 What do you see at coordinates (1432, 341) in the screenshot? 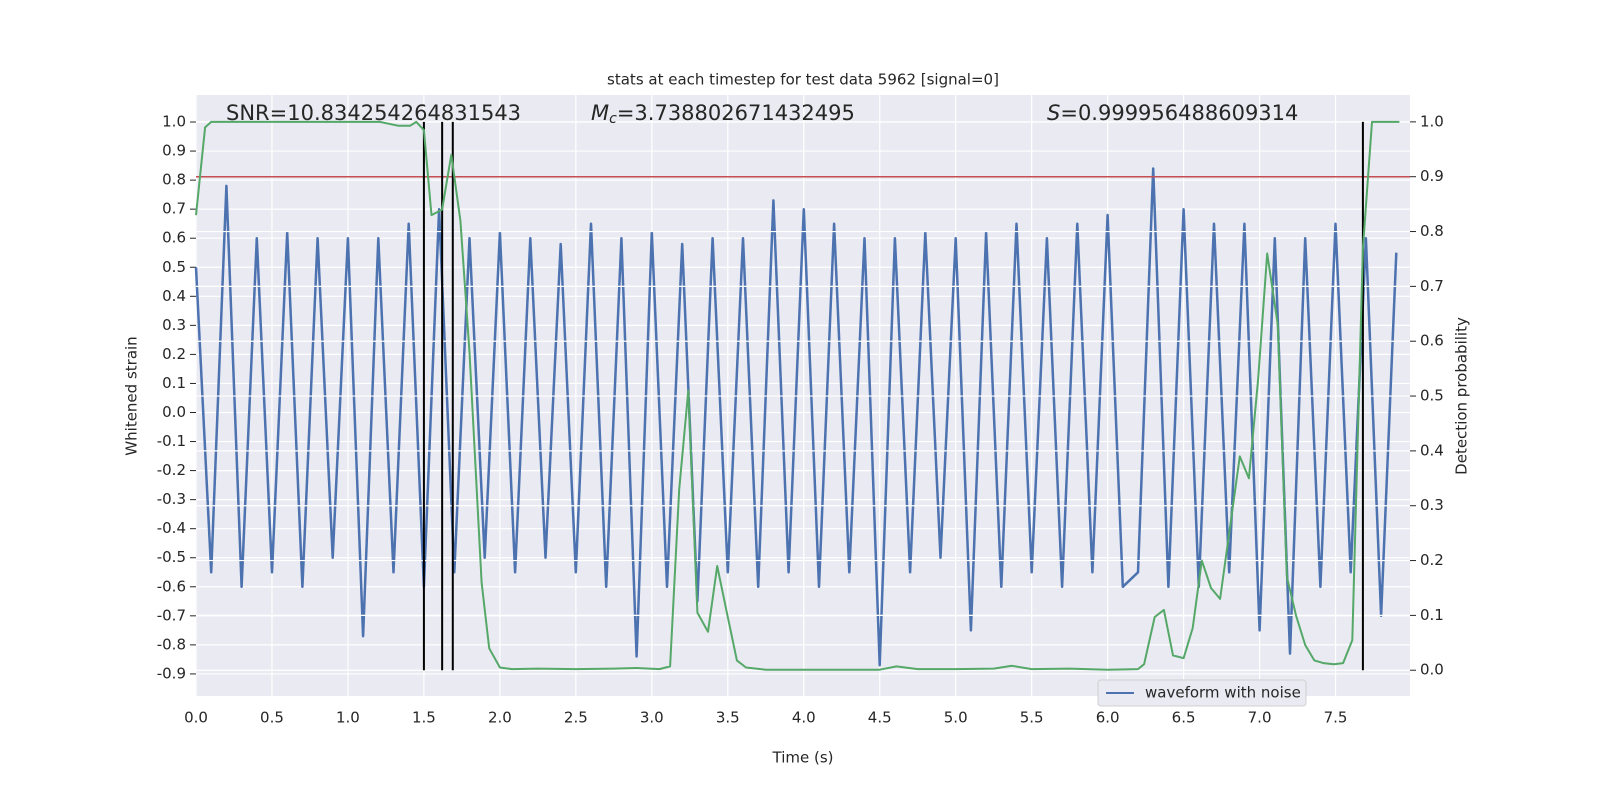
I see `y2-tick-label: 0.6` at bounding box center [1432, 341].